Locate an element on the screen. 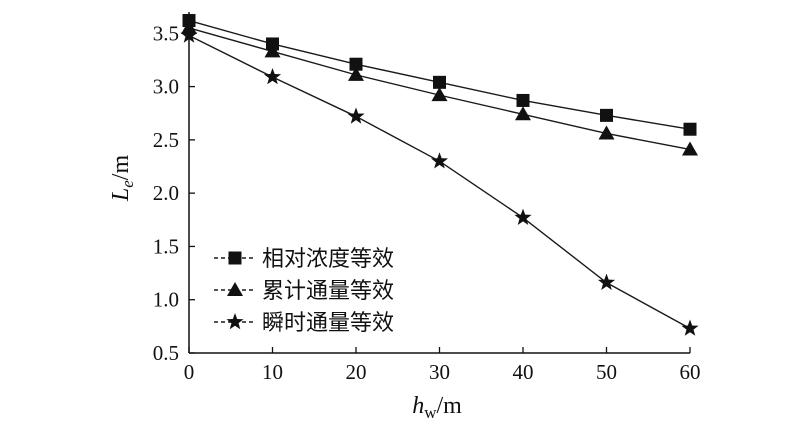  legend-marker-triangle is located at coordinates (235, 289).